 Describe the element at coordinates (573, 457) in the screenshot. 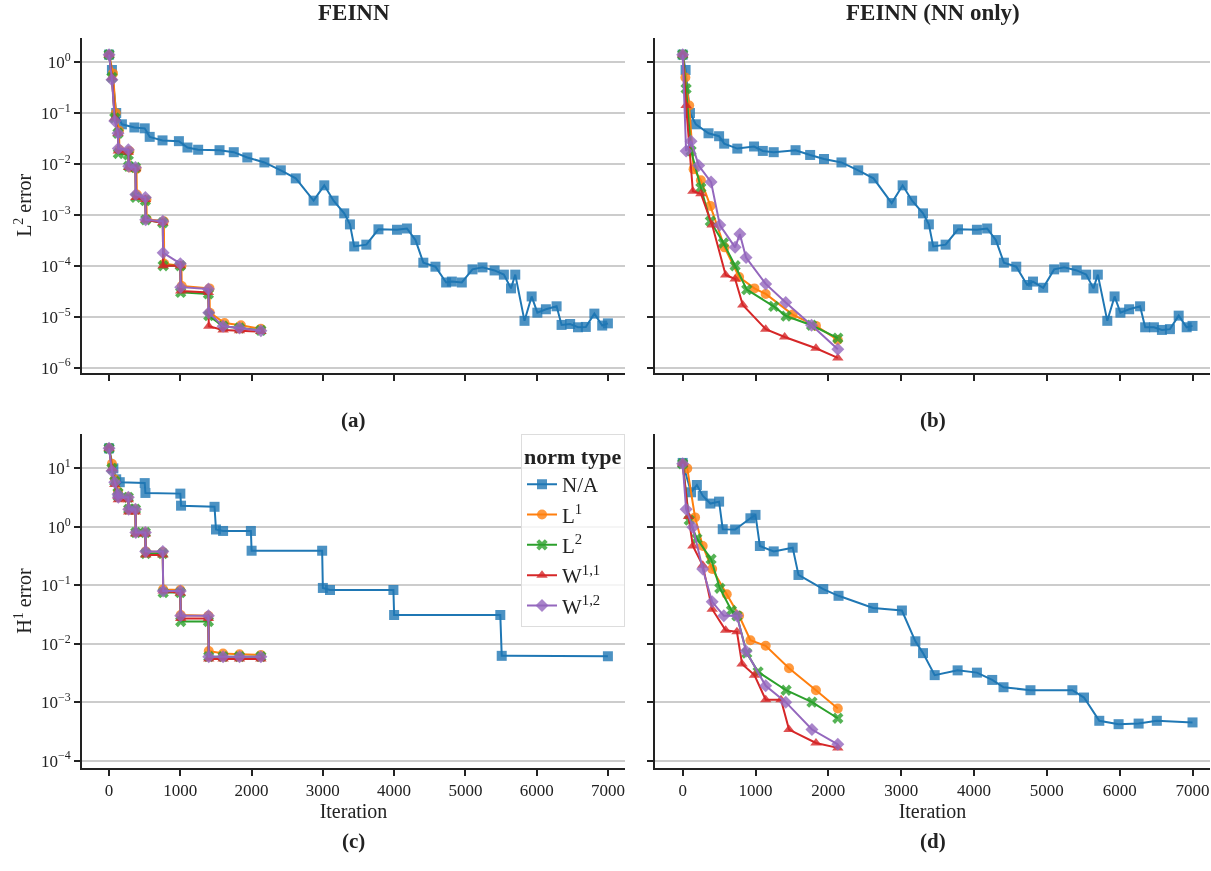

I see `legend-title: norm type` at that location.